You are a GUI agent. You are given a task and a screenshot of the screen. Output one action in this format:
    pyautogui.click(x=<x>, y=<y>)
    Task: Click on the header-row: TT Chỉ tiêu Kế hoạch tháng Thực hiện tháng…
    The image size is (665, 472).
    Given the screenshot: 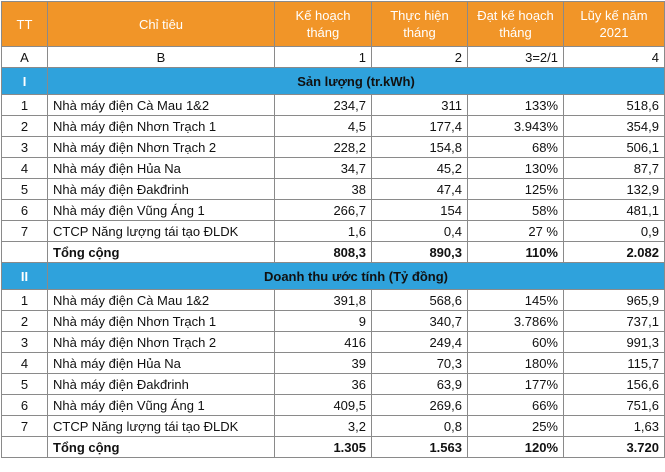 What is the action you would take?
    pyautogui.click(x=333, y=24)
    